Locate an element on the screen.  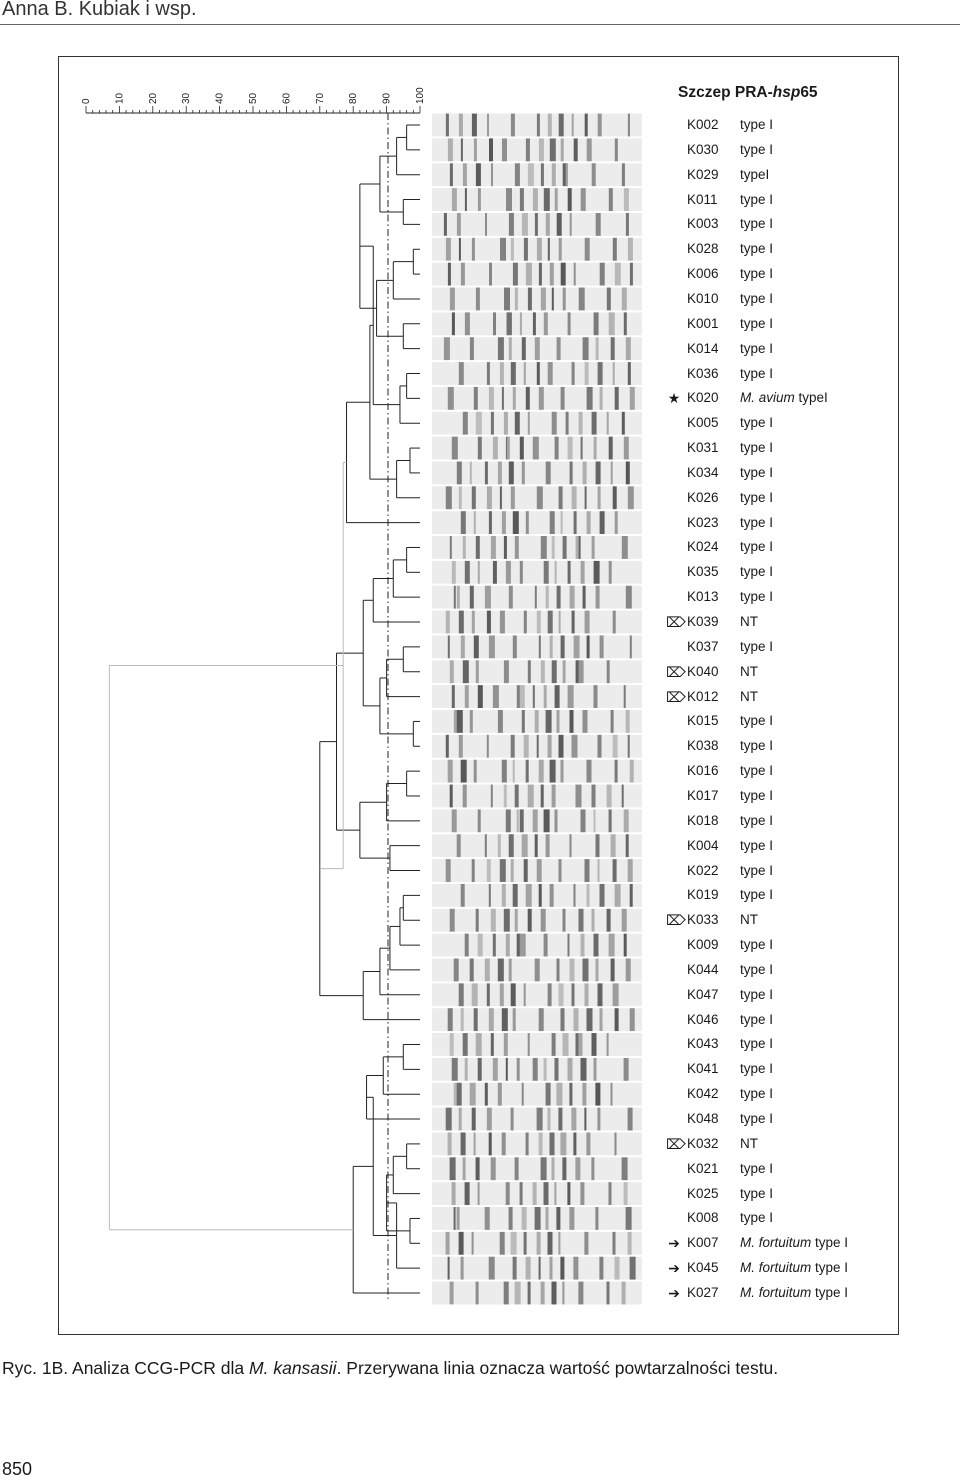
strain-id: K009 is located at coordinates (703, 945).